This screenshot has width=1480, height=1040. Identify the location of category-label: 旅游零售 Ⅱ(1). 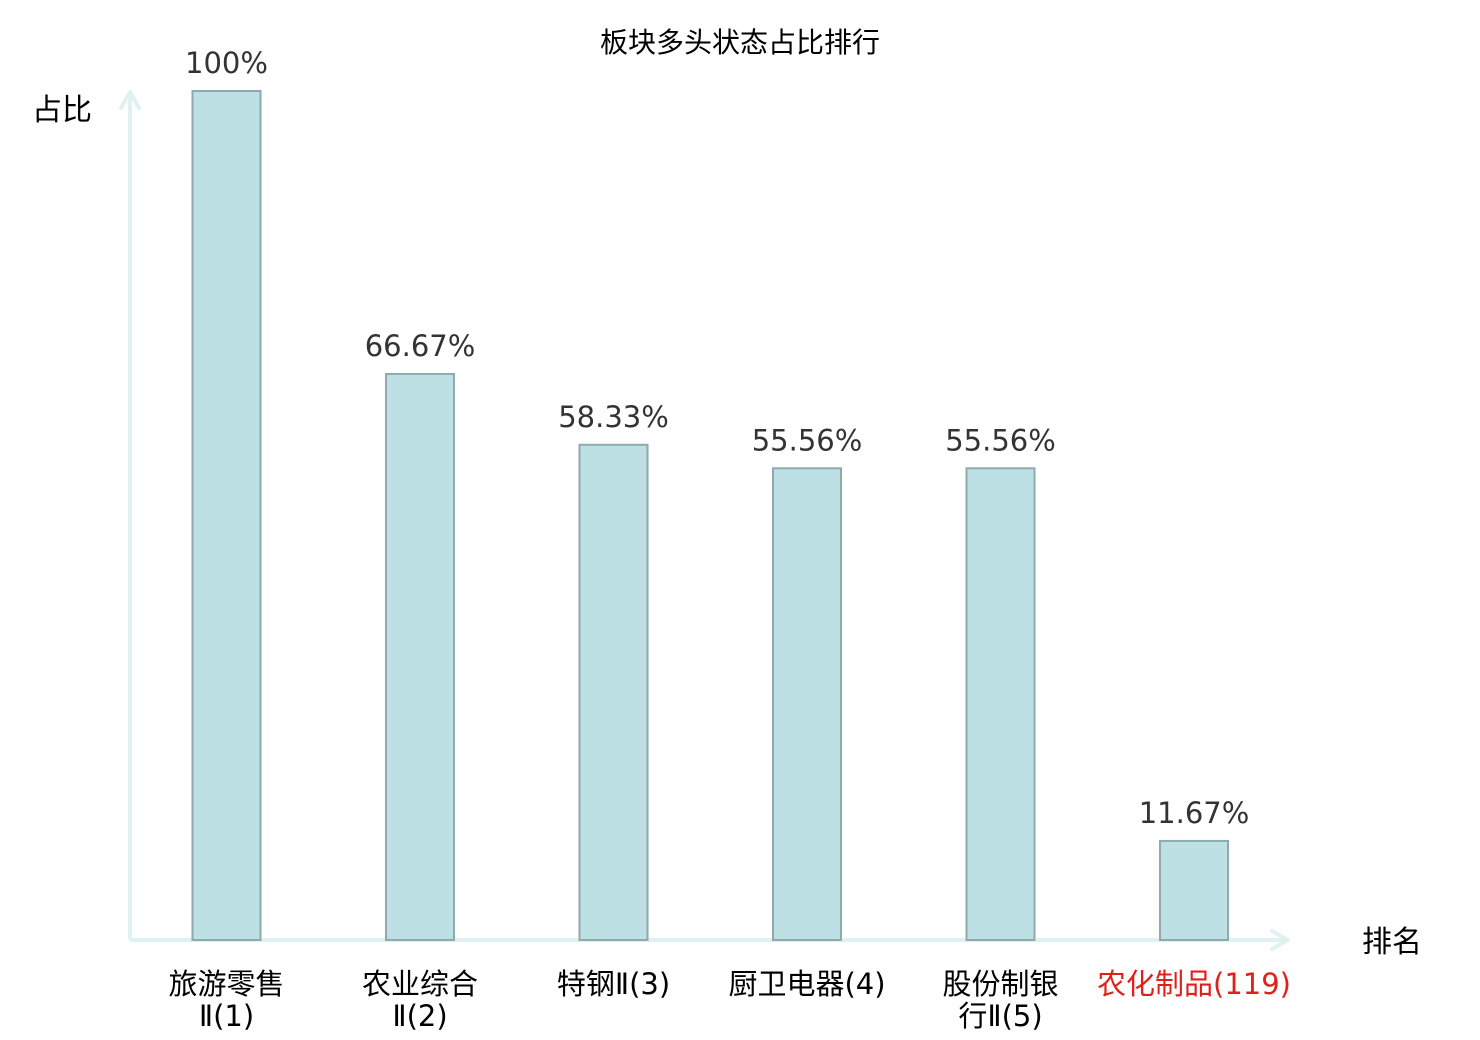
(226, 1000).